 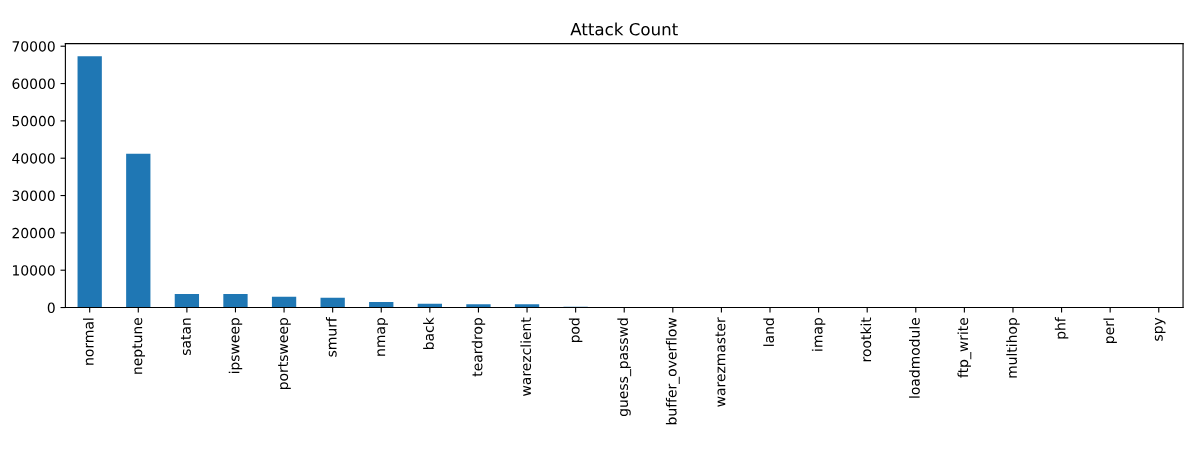 What do you see at coordinates (34, 270) in the screenshot?
I see `y-tick-label: 10000` at bounding box center [34, 270].